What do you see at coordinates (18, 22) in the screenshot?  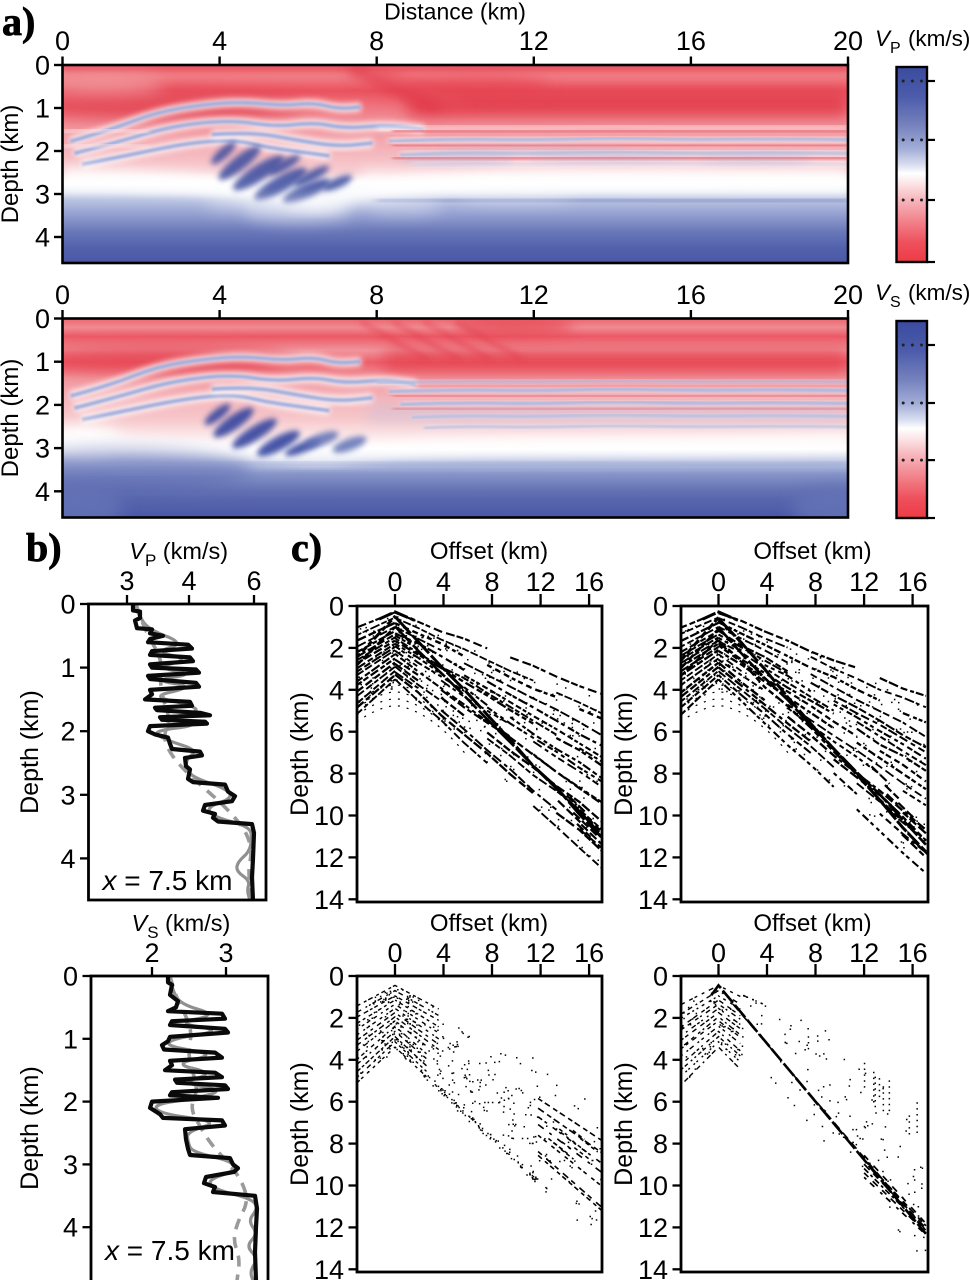 I see `svg-text: a)` at bounding box center [18, 22].